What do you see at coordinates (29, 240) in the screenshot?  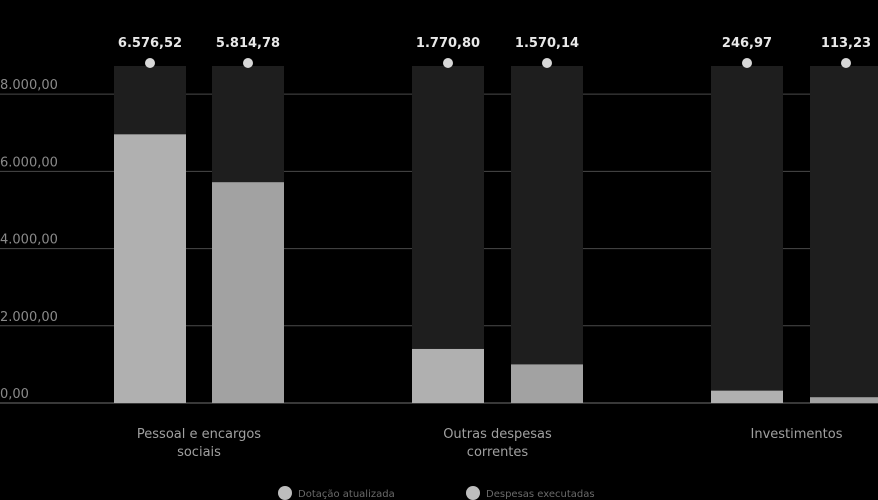 I see `y-tick-label: 4.000,00` at bounding box center [29, 240].